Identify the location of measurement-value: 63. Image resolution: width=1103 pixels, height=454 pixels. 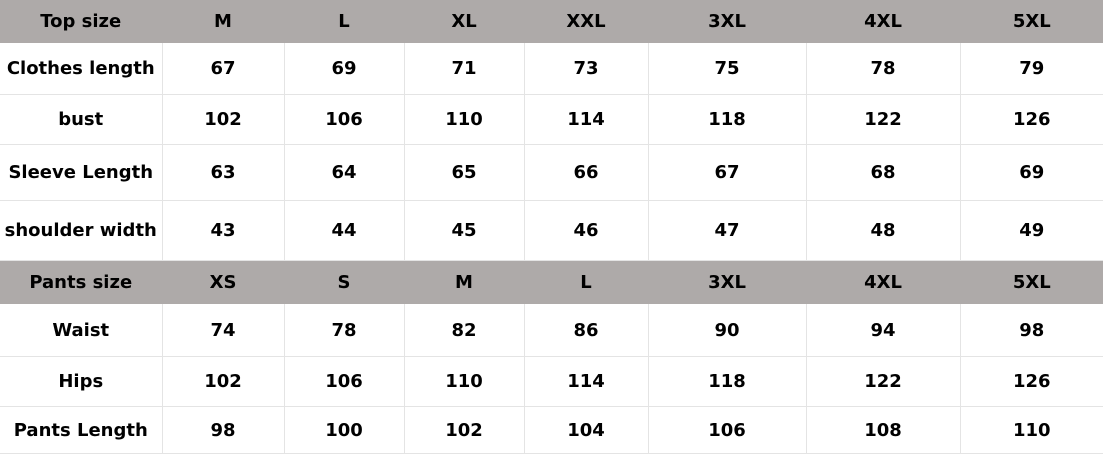
(223, 172).